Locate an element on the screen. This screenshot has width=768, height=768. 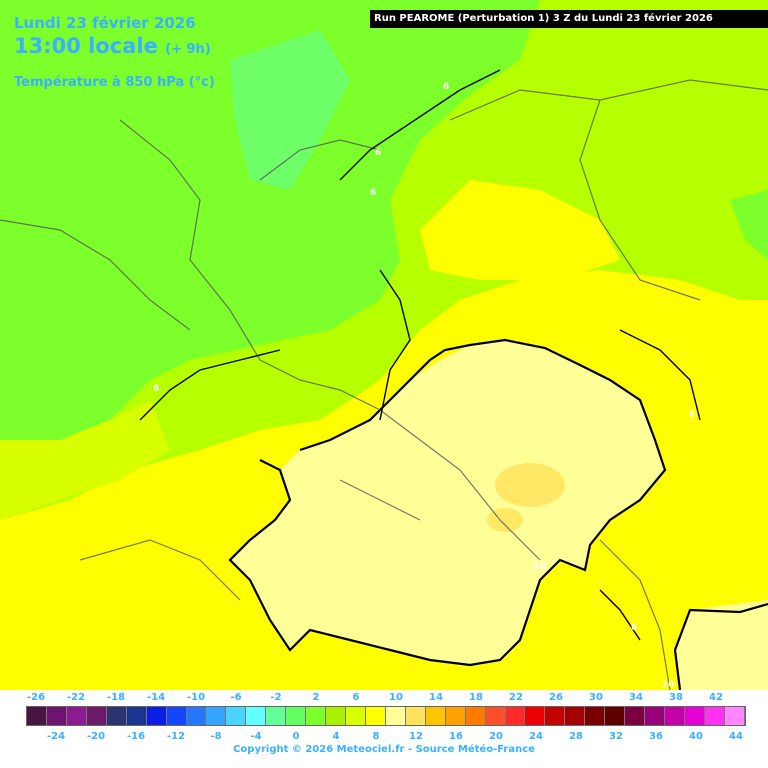
legend-bottom-label: 12 is located at coordinates (416, 736).